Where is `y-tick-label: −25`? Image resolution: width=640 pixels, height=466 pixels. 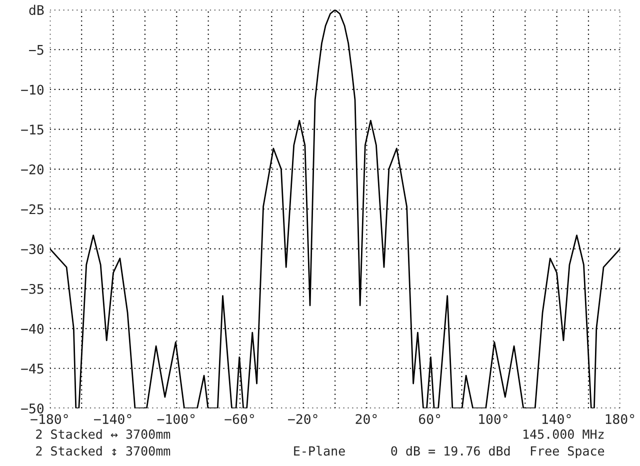 y-tick-label: −25 is located at coordinates (32, 209).